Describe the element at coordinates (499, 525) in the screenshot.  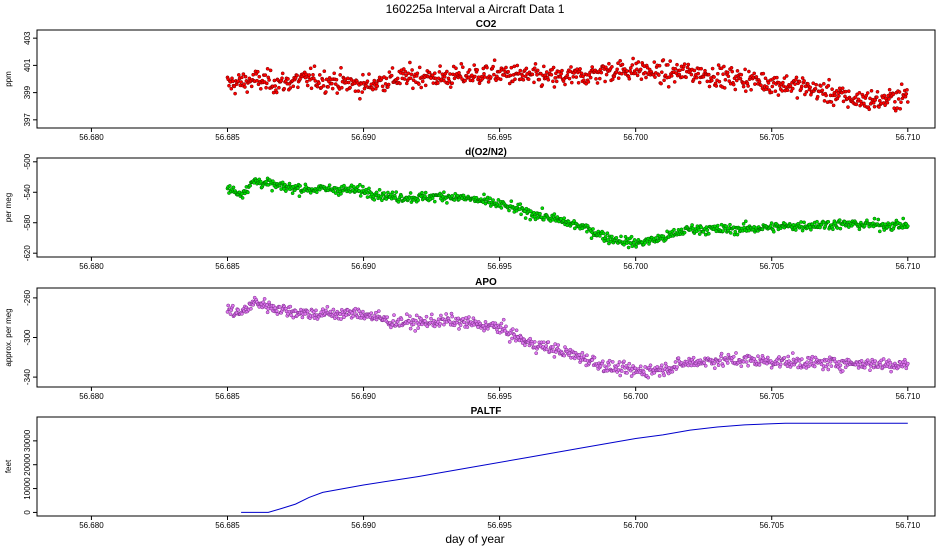
I see `x-tick-label-paltf: 56.695` at that location.